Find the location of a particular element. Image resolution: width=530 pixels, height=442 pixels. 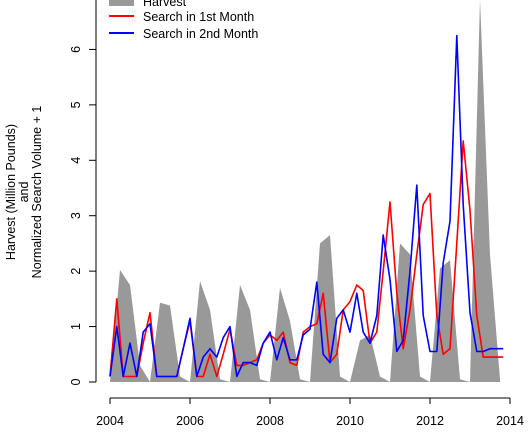

y-axis-title-line-2: and is located at coordinates (24, 192).